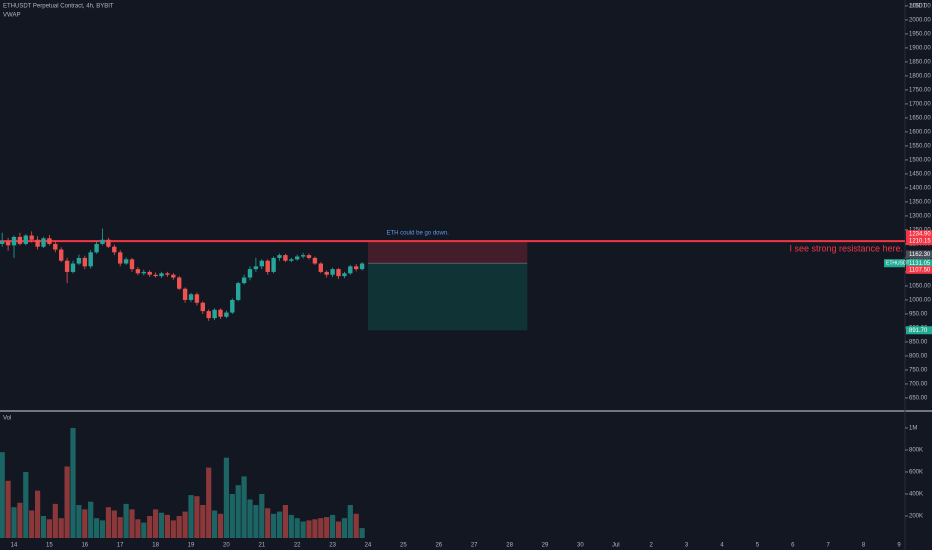 The width and height of the screenshot is (932, 550). What do you see at coordinates (918, 385) in the screenshot?
I see `y-tick-label: 700.00` at bounding box center [918, 385].